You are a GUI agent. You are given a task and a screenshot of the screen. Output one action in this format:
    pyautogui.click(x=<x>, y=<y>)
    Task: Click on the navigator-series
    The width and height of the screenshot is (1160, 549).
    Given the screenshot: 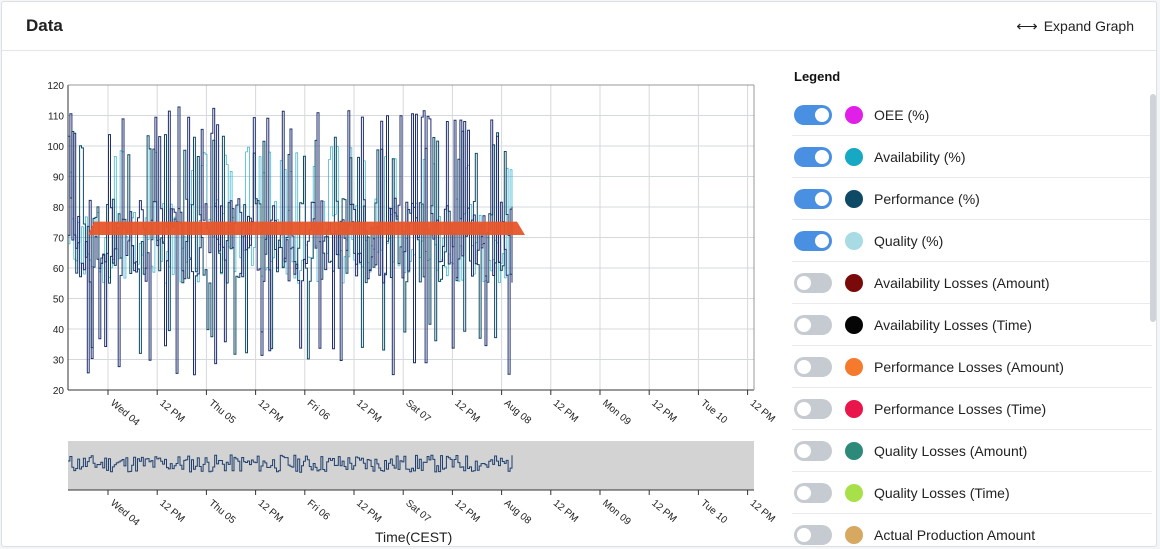 What is the action you would take?
    pyautogui.click(x=290, y=463)
    